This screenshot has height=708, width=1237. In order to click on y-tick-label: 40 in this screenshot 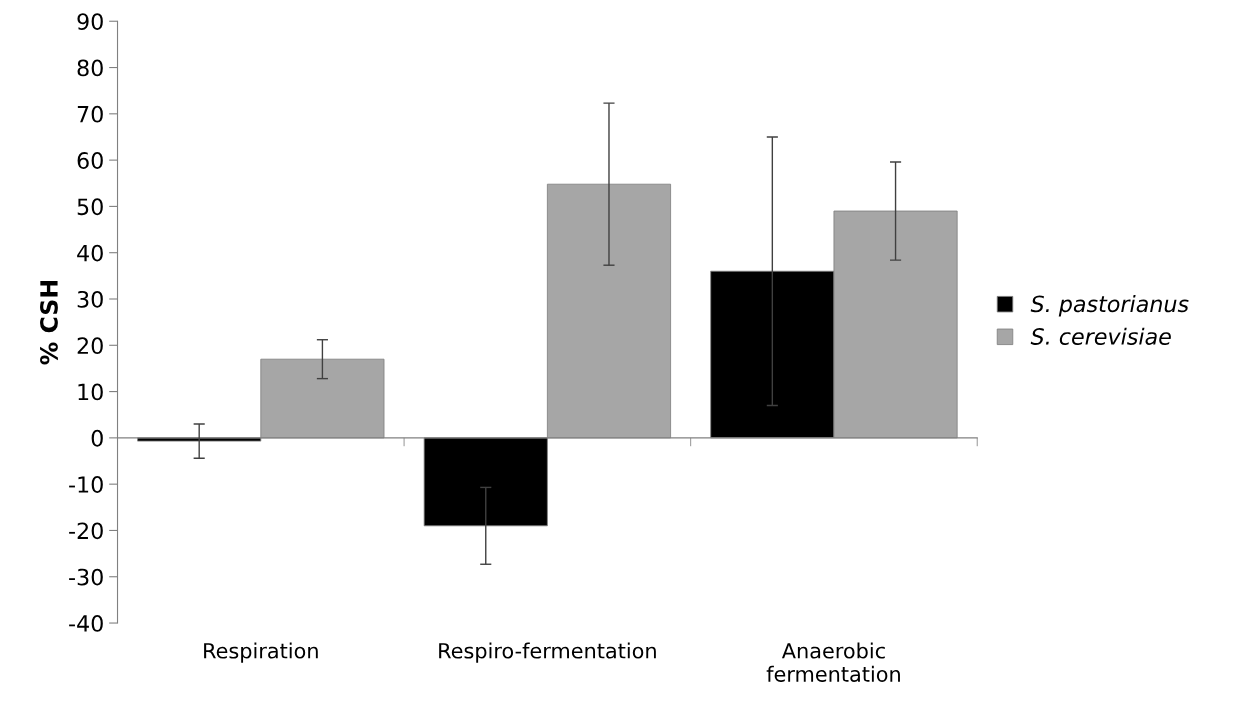, I will do `click(90, 253)`.